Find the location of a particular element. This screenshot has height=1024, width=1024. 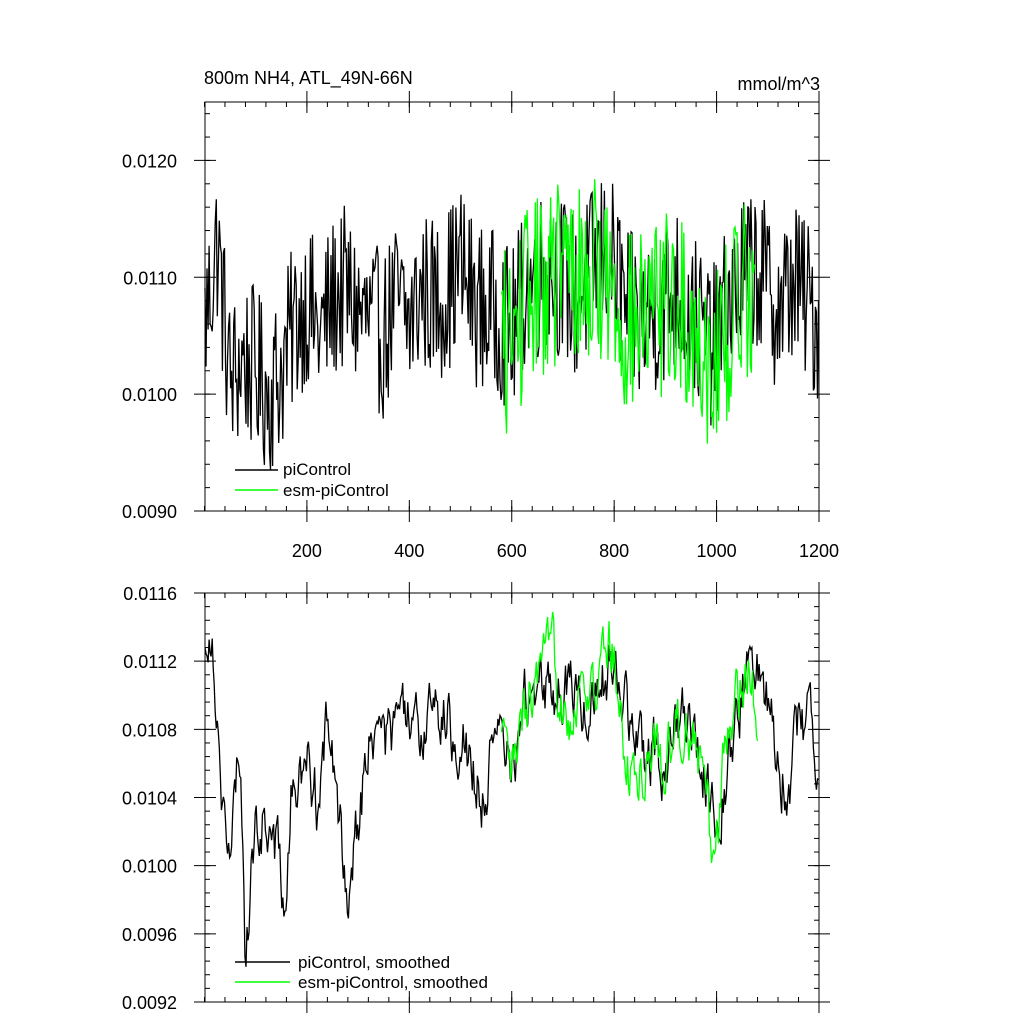

y-tick-label: 0.0112 is located at coordinates (150, 662).